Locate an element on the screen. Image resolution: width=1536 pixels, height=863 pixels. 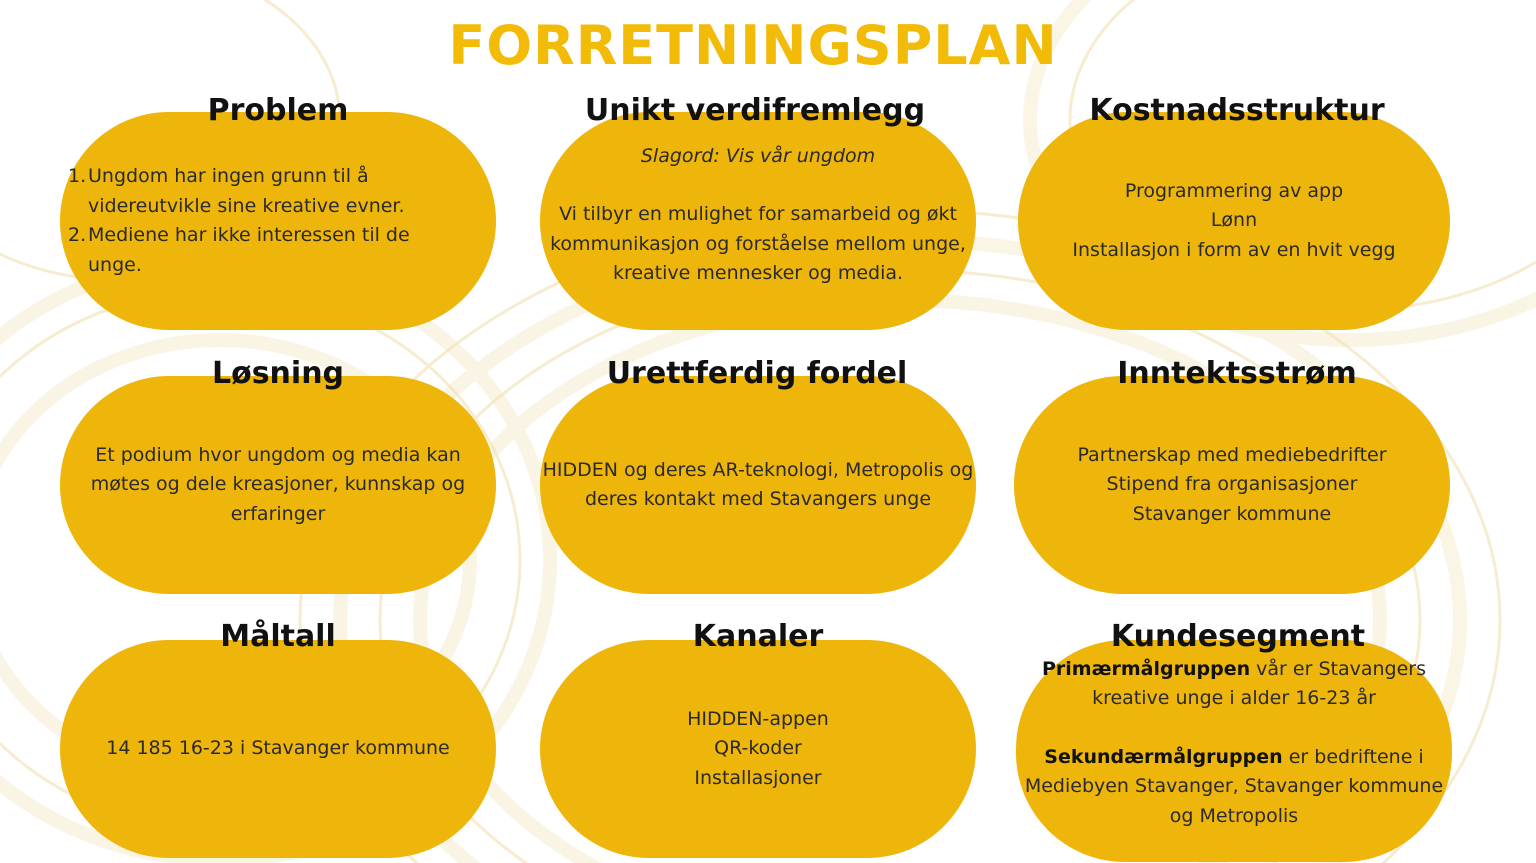
cost-line: Programmering av app is located at coordinates (1234, 190).